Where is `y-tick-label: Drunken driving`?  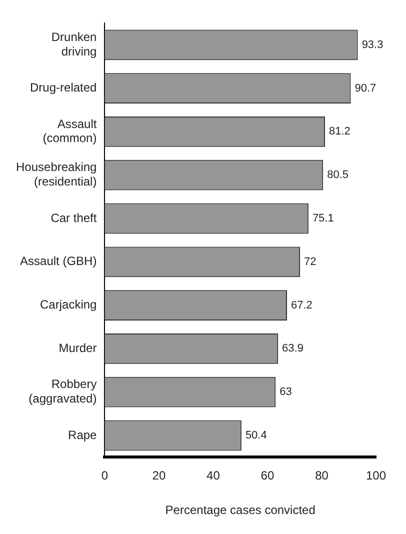
y-tick-label: Drunken driving is located at coordinates (74, 44).